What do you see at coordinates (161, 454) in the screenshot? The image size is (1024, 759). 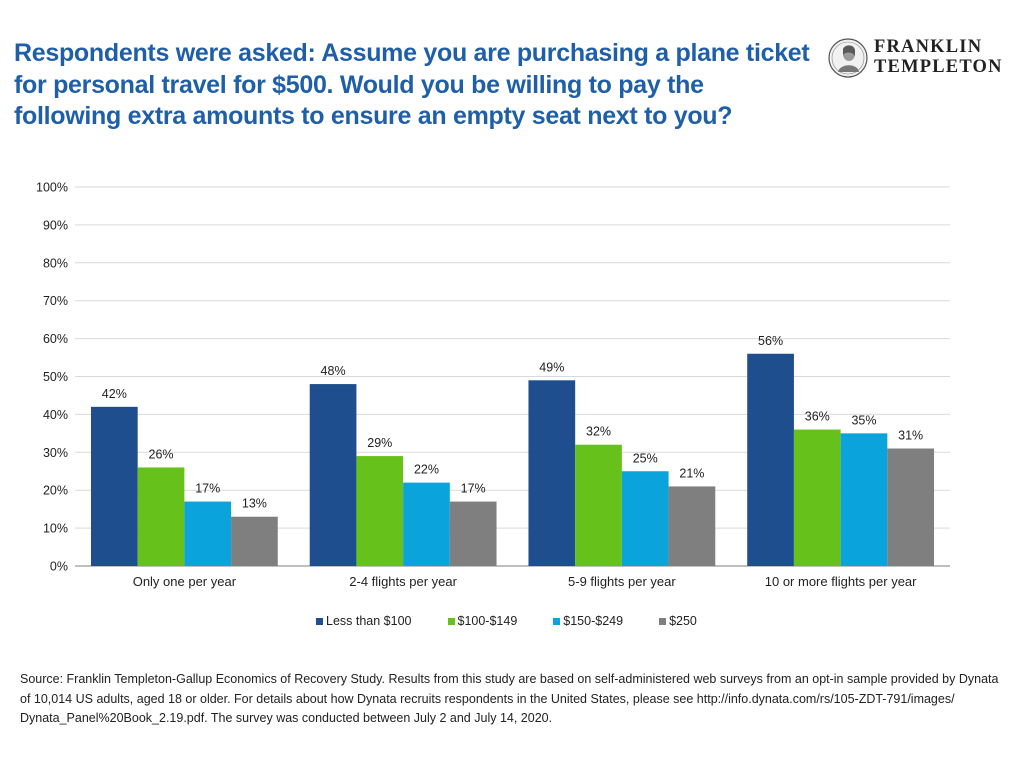 I see `data-label: 26%` at bounding box center [161, 454].